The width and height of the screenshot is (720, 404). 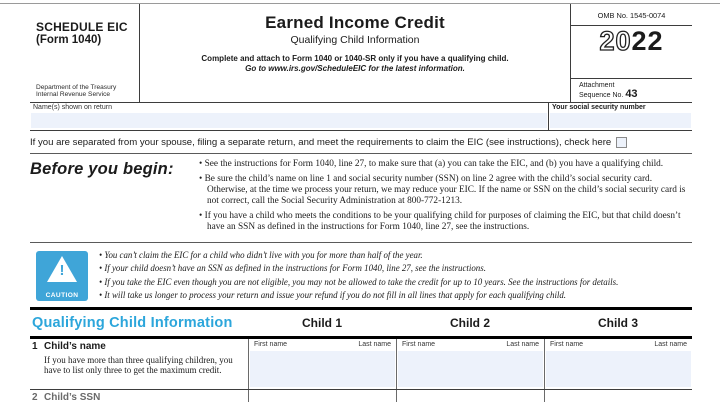 I want to click on child2-last-name-label: Last name, so click(x=522, y=344).